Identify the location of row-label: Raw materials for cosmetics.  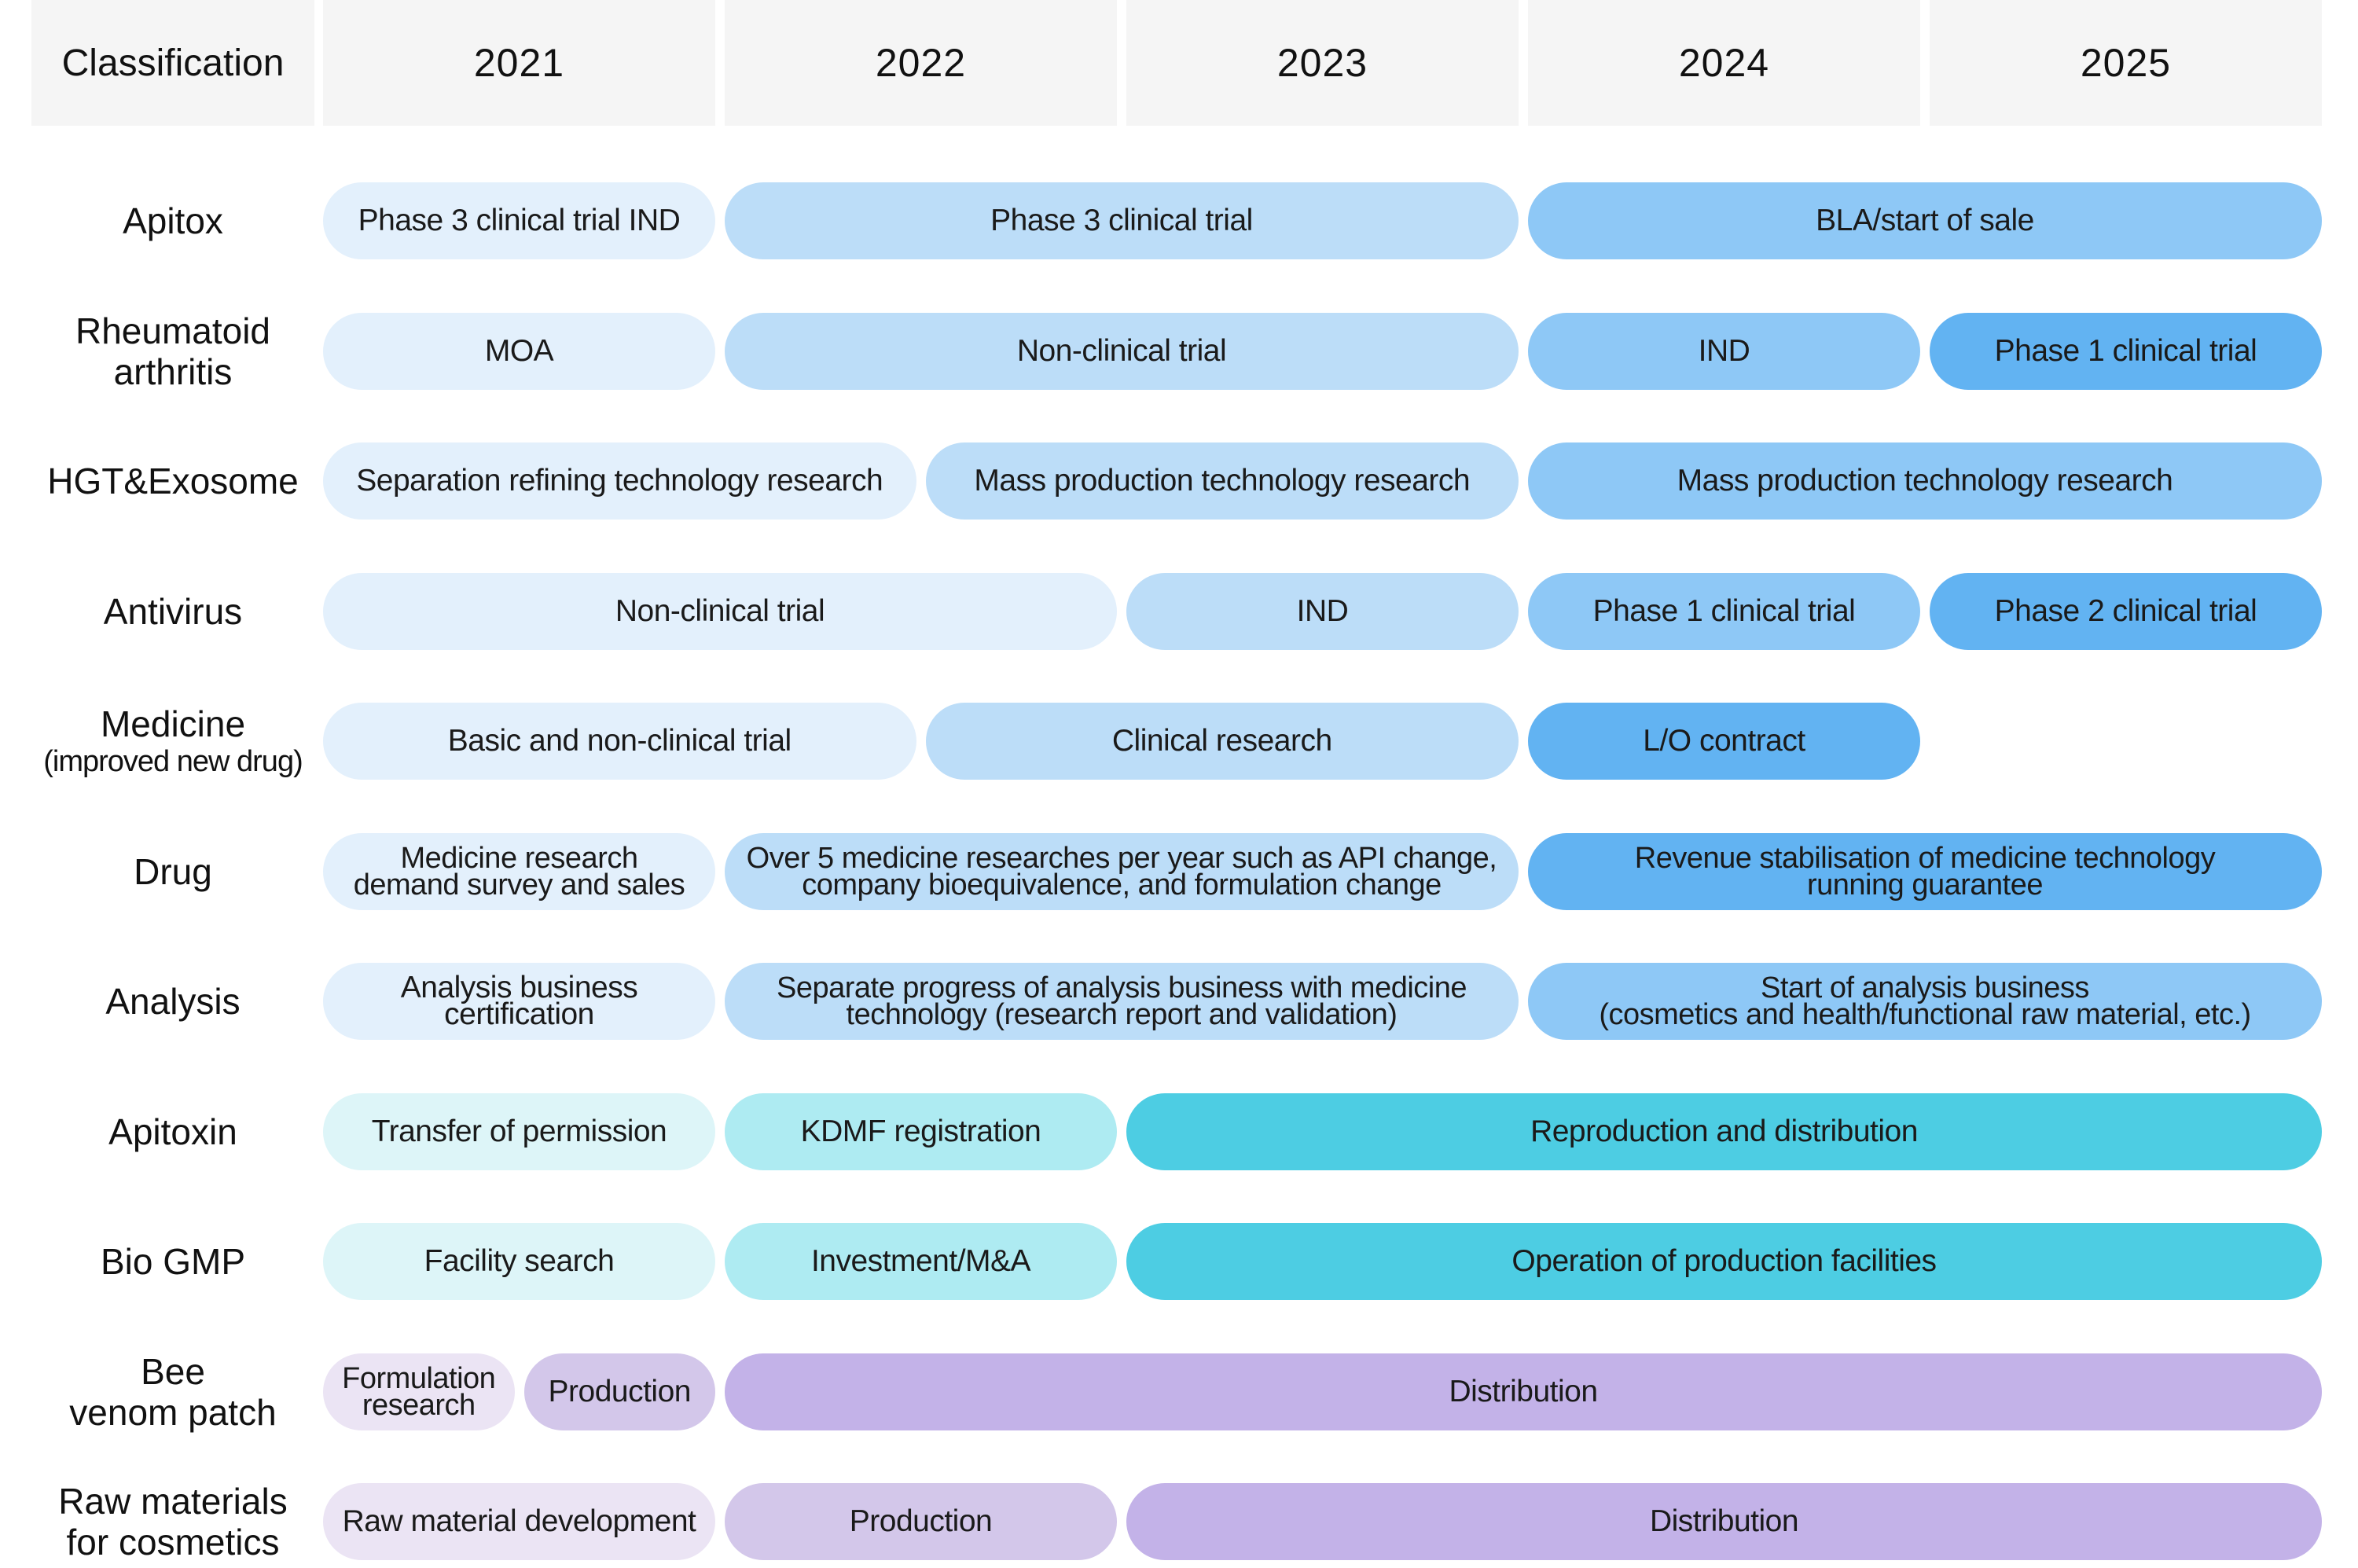
(173, 1521).